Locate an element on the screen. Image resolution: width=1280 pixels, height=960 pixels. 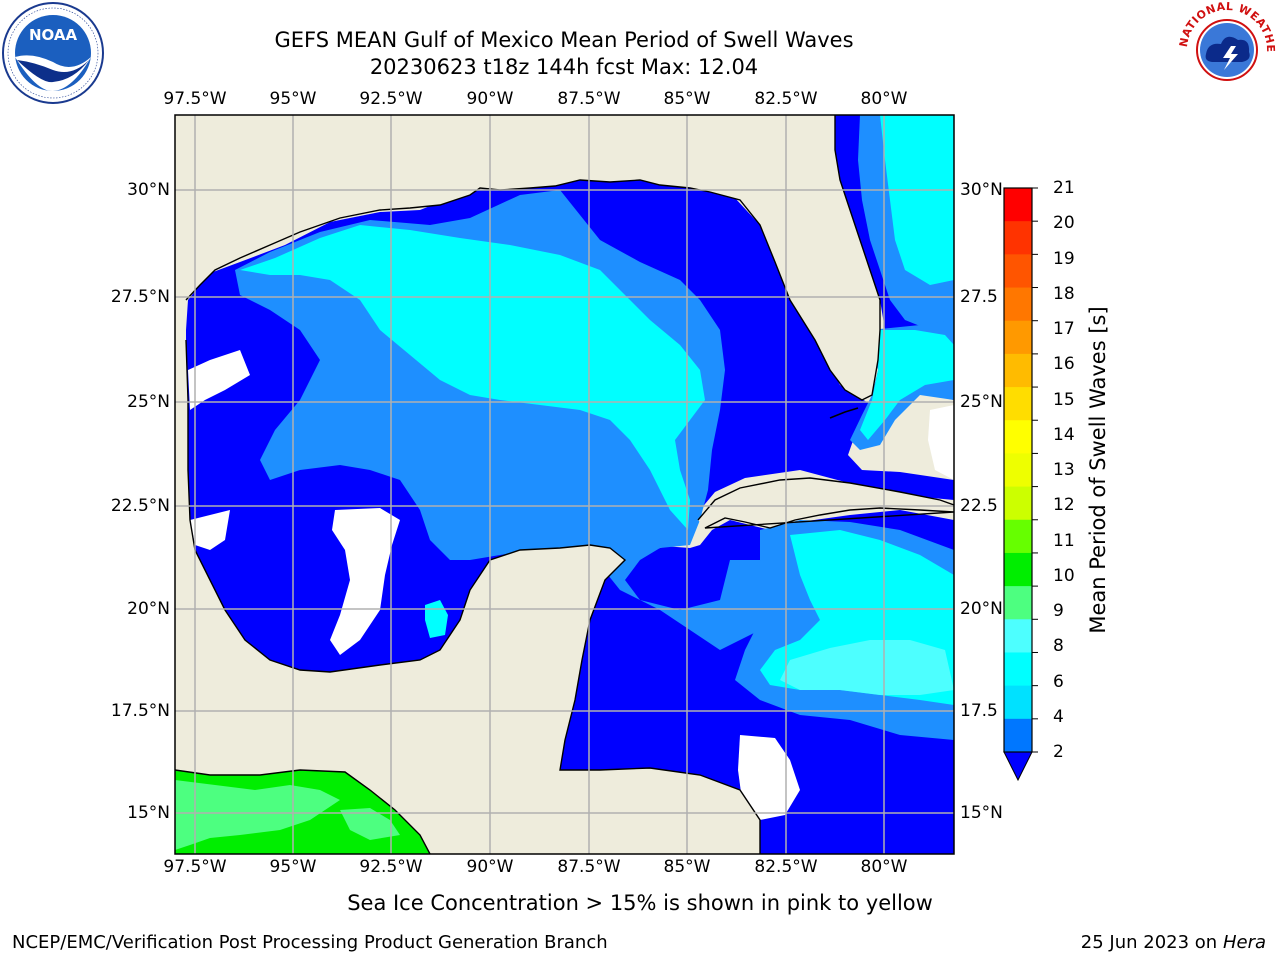
lat-label-right: 22.5 is located at coordinates (979, 506).